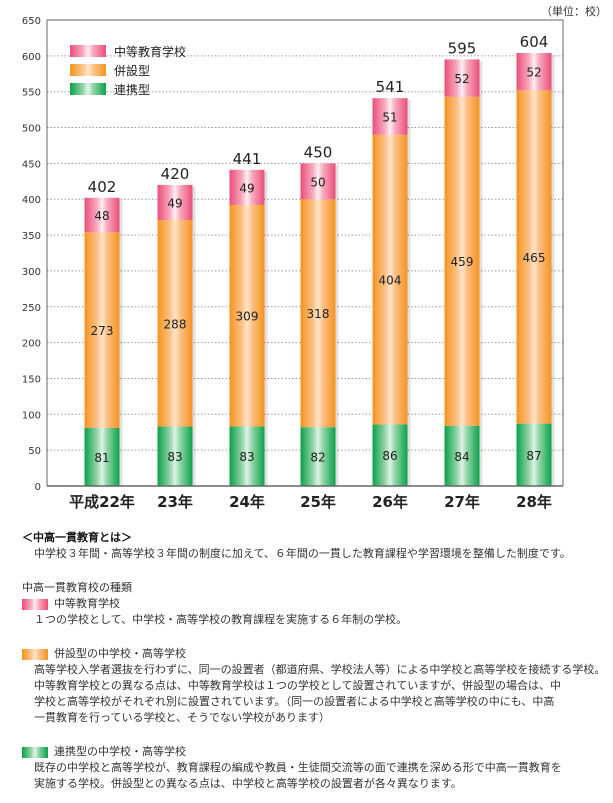  Describe the element at coordinates (31, 379) in the screenshot. I see `y-tick-label: 150` at that location.